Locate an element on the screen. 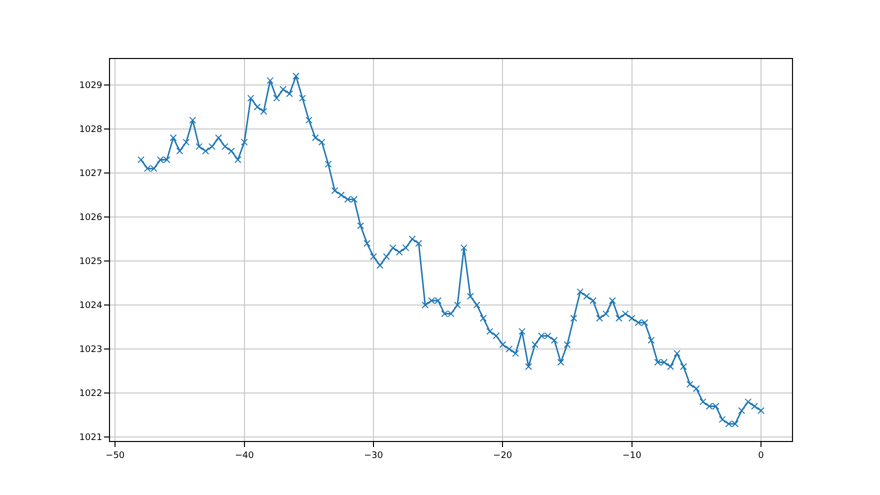 The height and width of the screenshot is (495, 880). y-tick-label: 1021 is located at coordinates (90, 438).